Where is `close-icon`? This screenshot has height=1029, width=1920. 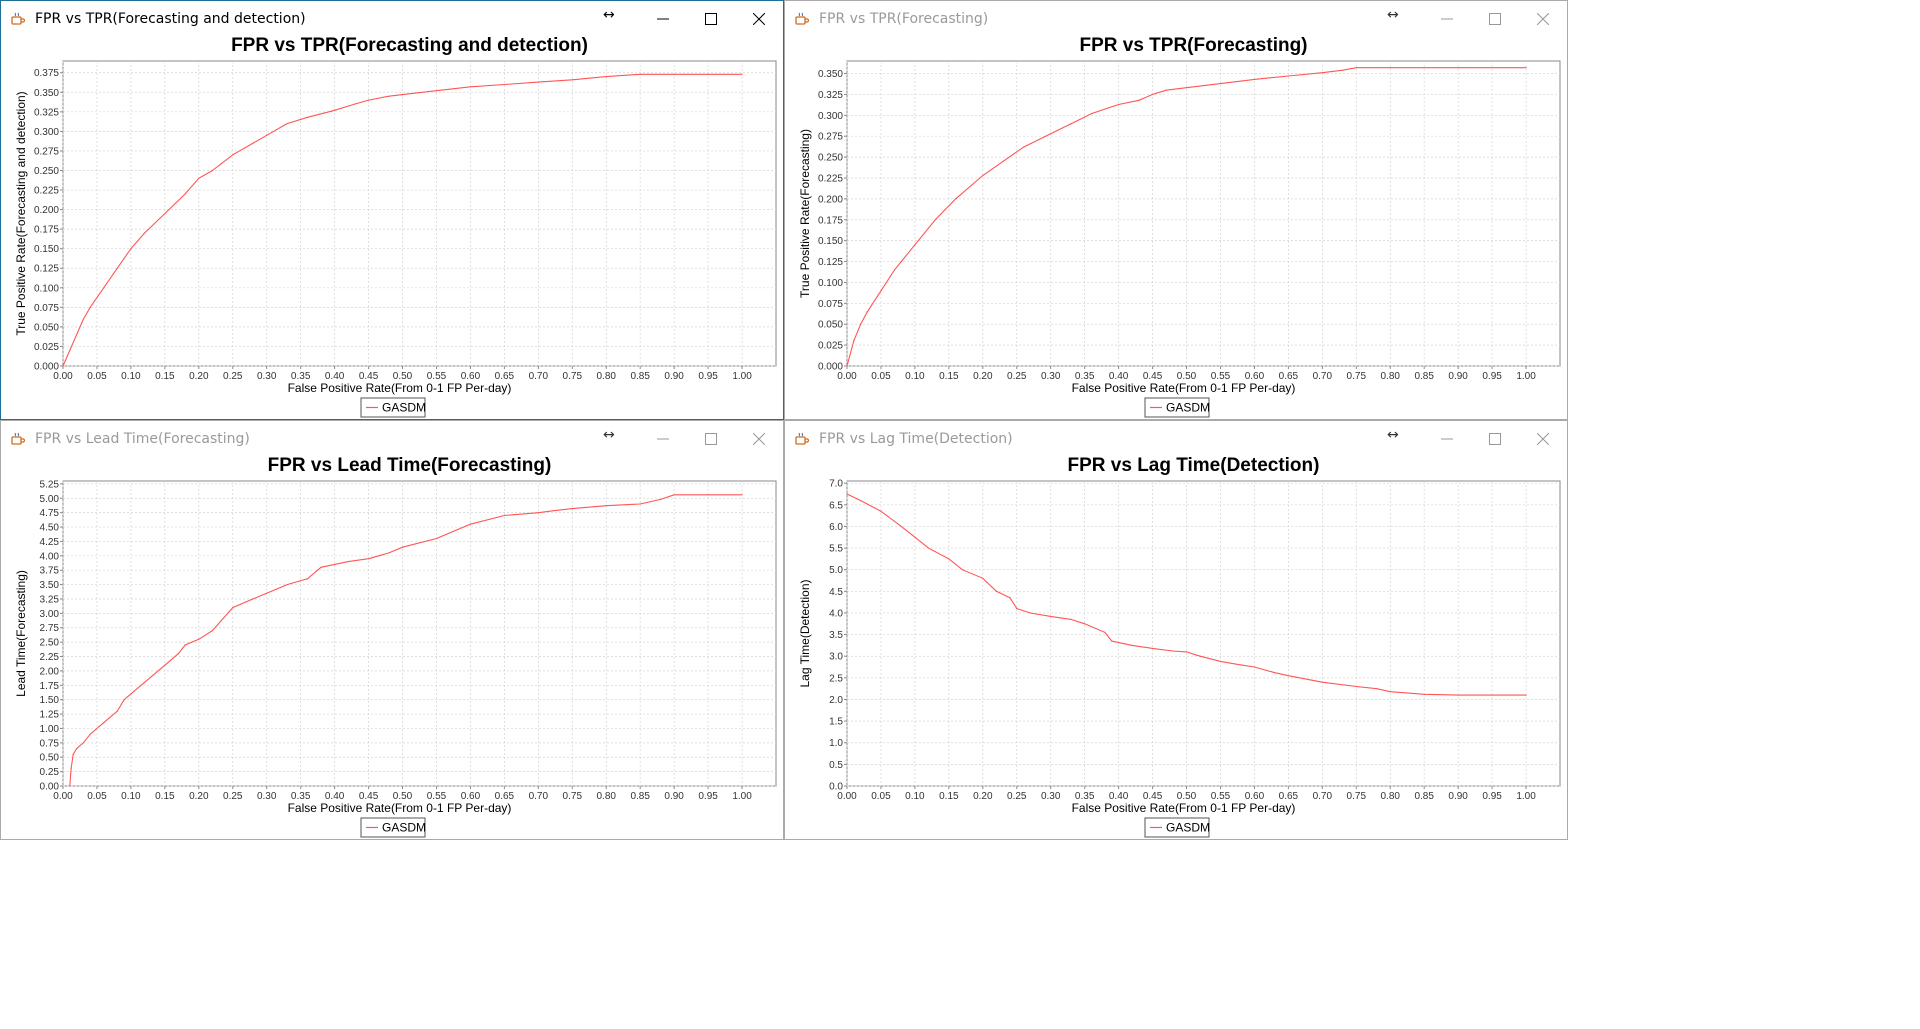
close-icon is located at coordinates (1543, 439).